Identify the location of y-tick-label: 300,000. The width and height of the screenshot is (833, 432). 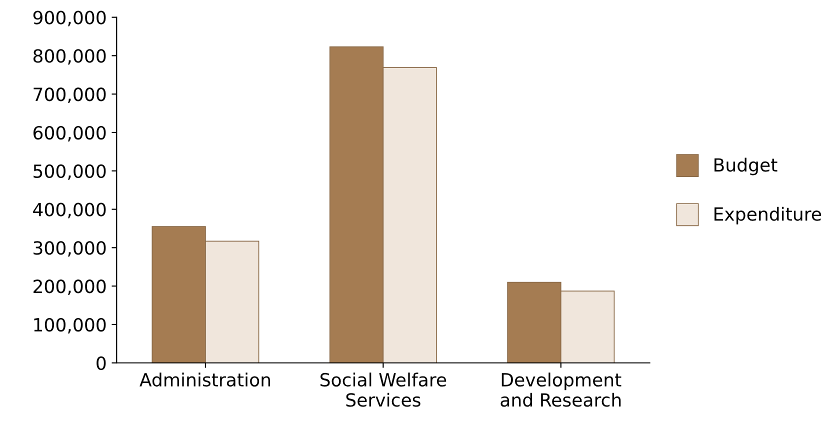
(70, 249).